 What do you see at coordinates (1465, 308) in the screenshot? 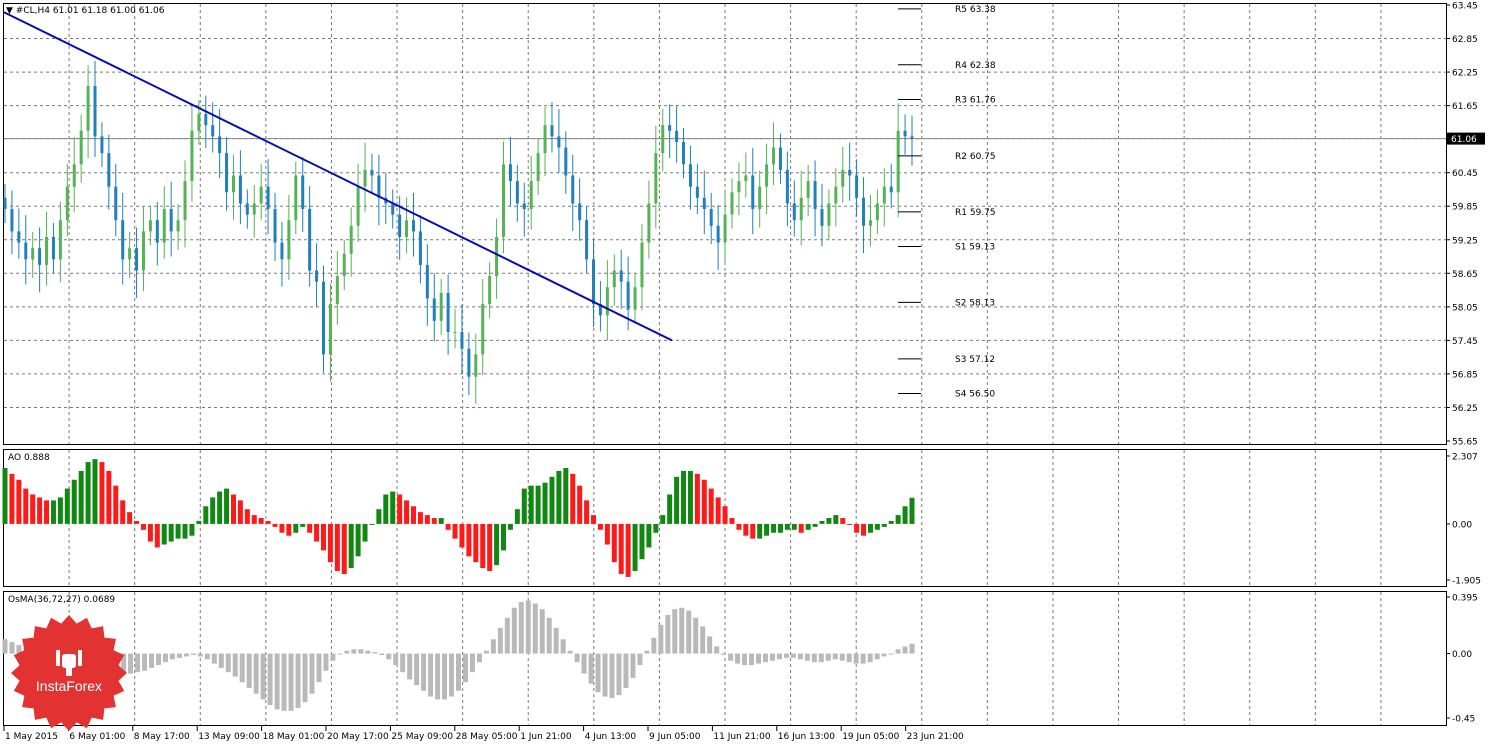
I see `price-tick-label: 58.05` at bounding box center [1465, 308].